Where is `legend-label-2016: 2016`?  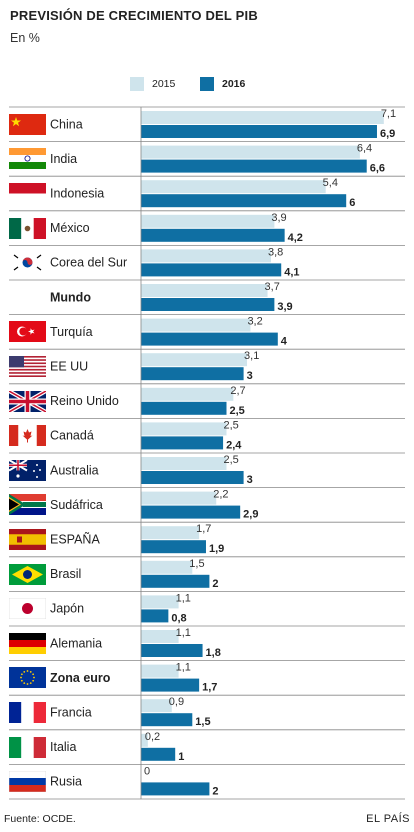 legend-label-2016: 2016 is located at coordinates (234, 84).